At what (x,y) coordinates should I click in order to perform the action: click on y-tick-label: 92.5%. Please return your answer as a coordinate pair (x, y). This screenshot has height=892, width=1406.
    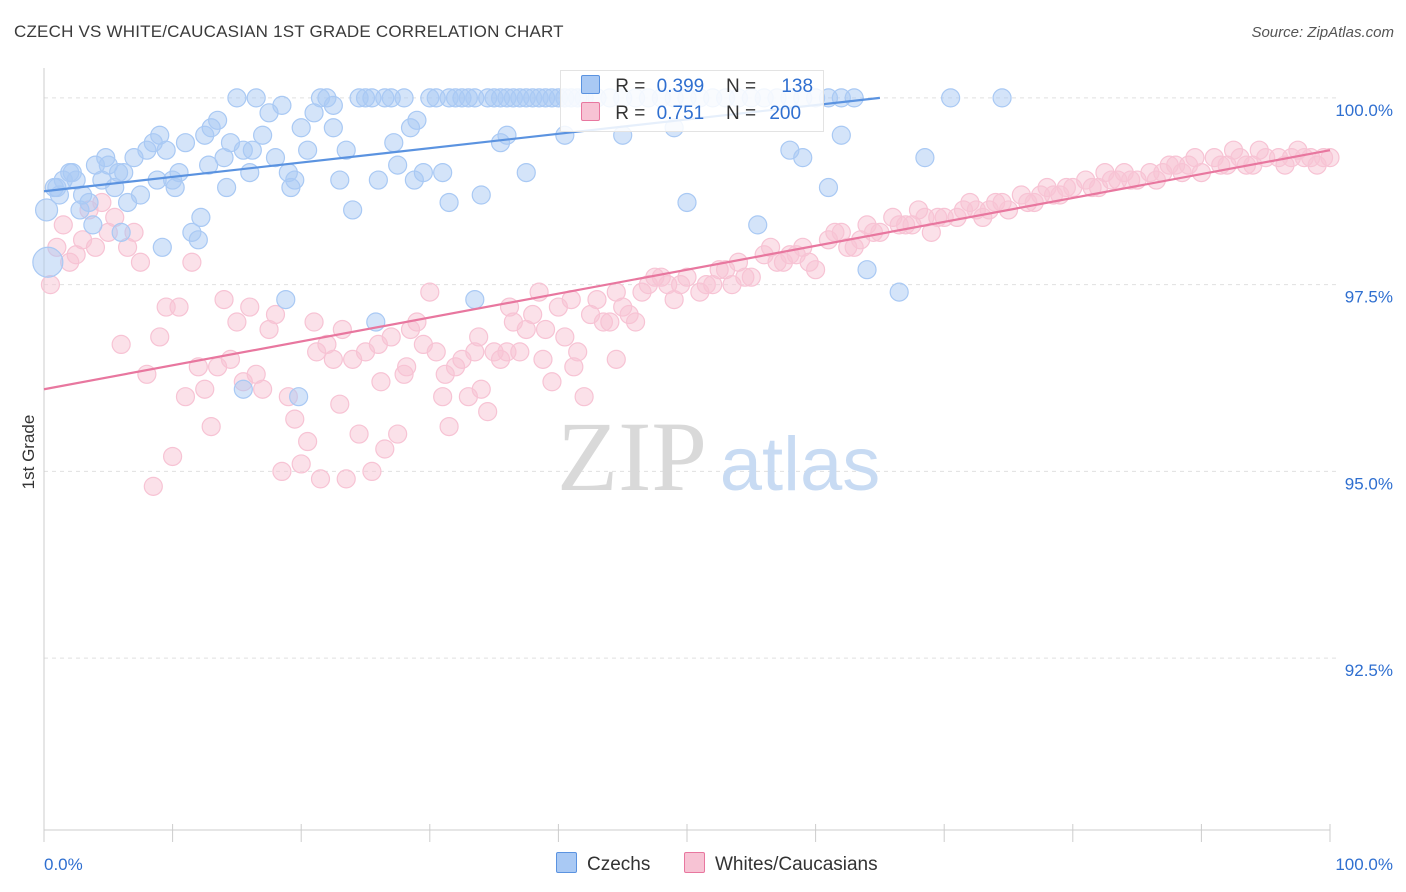
    Looking at the image, I should click on (1369, 670).